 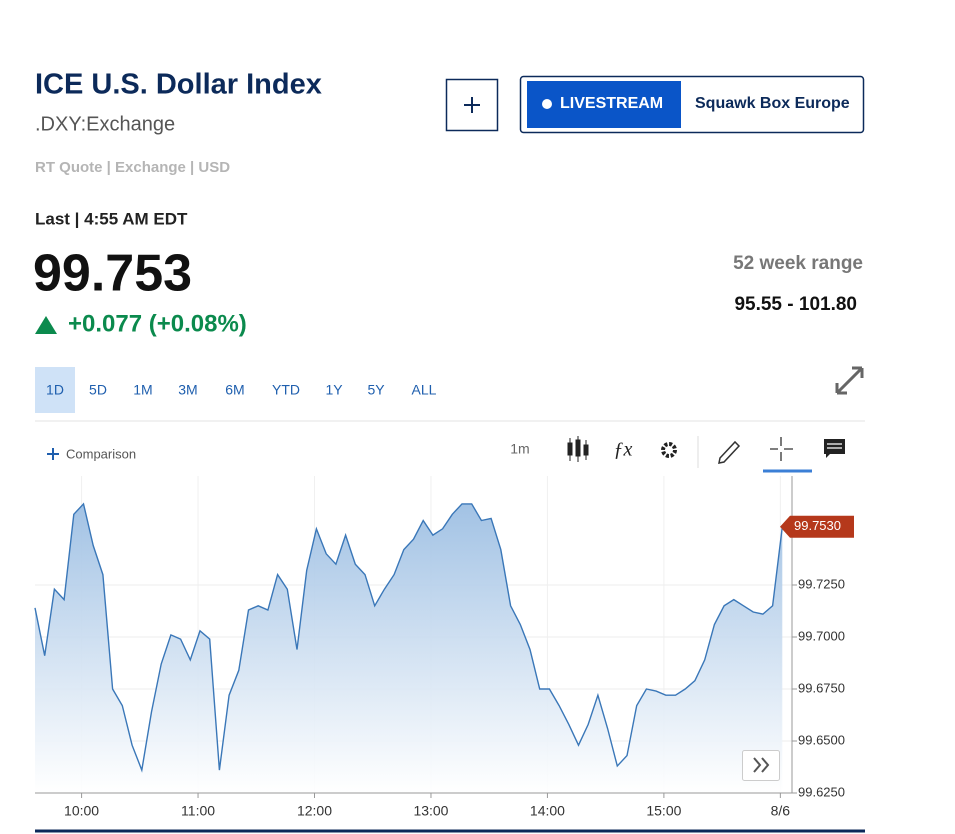 I want to click on period-button: YTD, so click(x=286, y=390).